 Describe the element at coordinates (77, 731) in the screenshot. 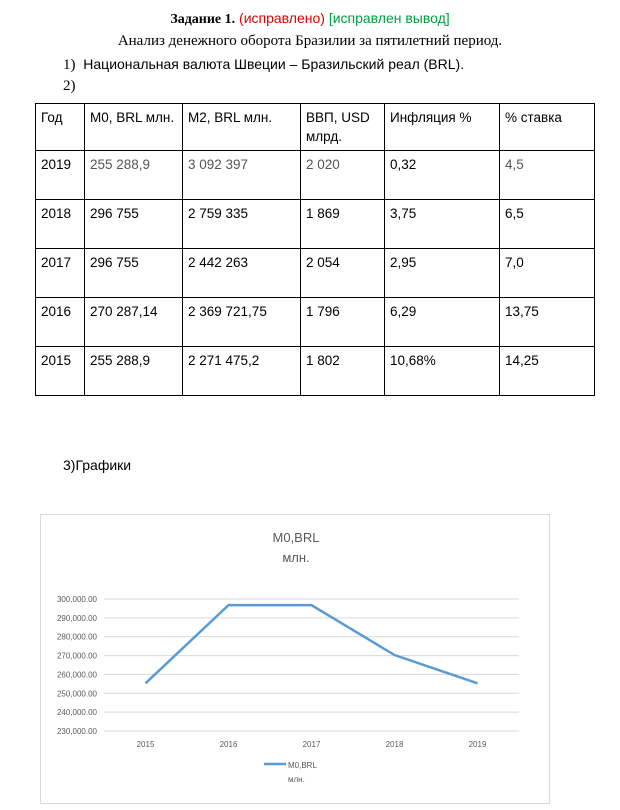

I see `y-tick-label: 230,000.00` at that location.